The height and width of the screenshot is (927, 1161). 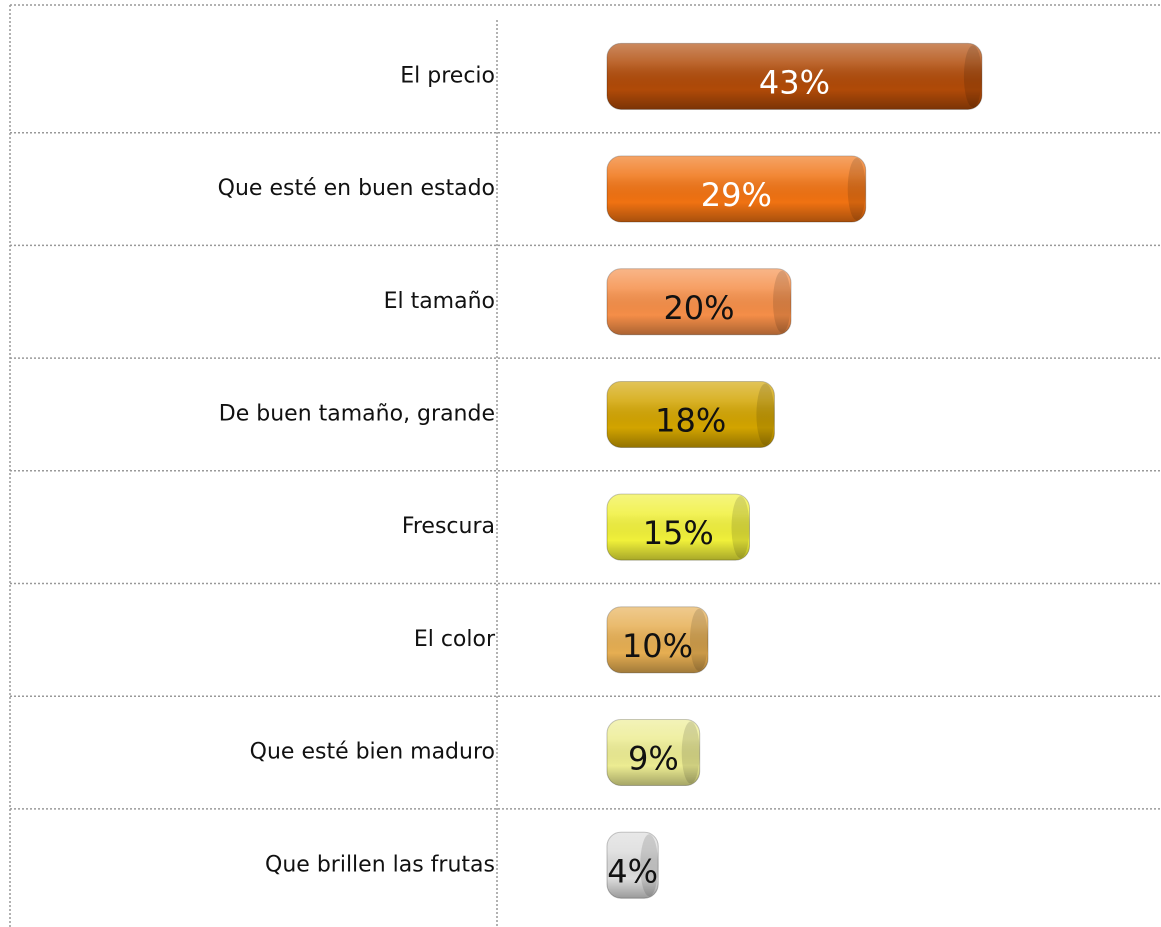 I want to click on data-label: 10%, so click(x=657, y=646).